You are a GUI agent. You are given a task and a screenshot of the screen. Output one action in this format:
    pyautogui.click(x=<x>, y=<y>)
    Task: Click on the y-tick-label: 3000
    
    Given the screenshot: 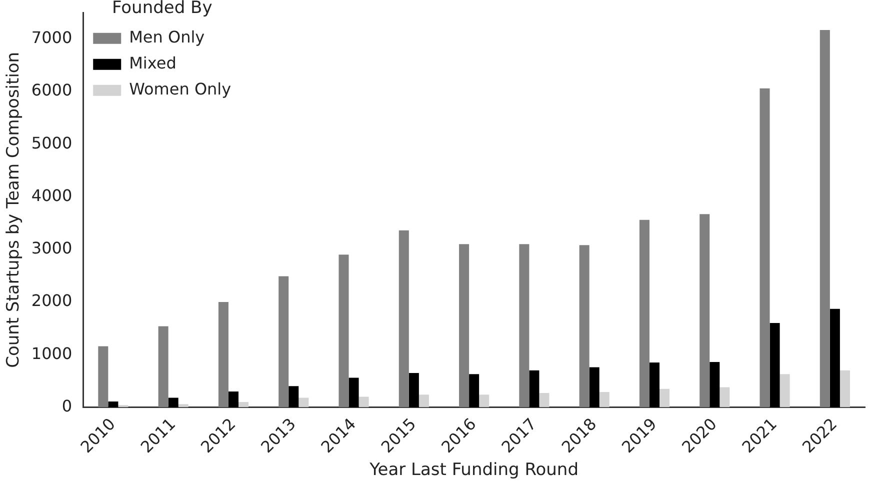 What is the action you would take?
    pyautogui.click(x=51, y=248)
    